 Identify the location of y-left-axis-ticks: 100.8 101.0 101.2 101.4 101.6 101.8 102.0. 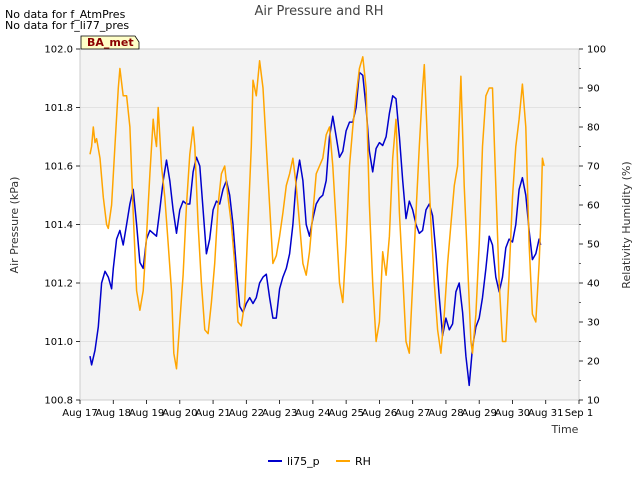
(62, 226).